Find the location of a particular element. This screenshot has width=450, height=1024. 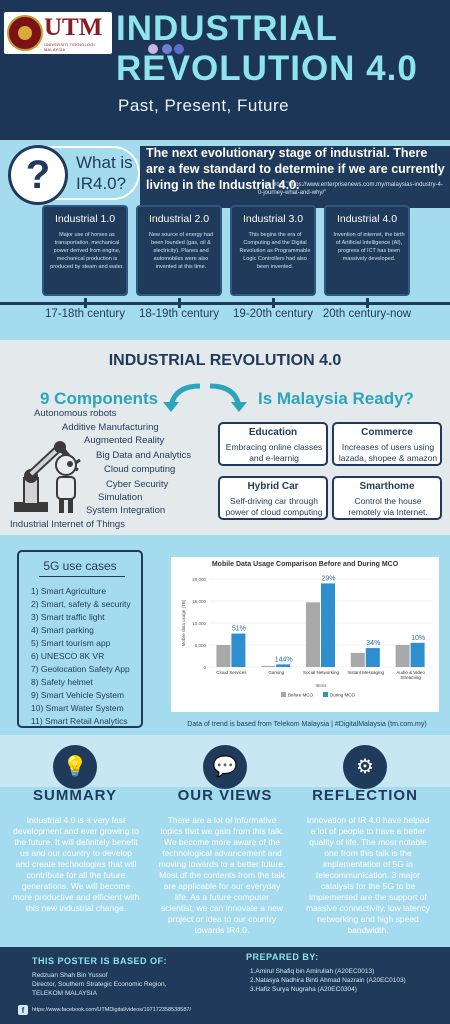

era-century: 19-20th century is located at coordinates (273, 314).